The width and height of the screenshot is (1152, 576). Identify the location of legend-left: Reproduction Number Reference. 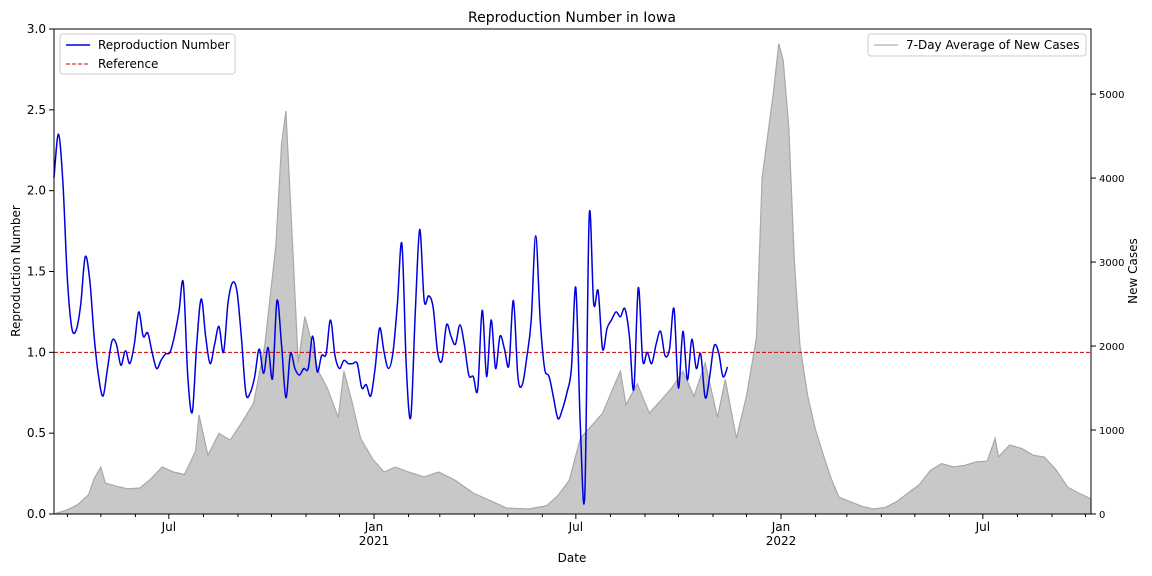
(147, 54).